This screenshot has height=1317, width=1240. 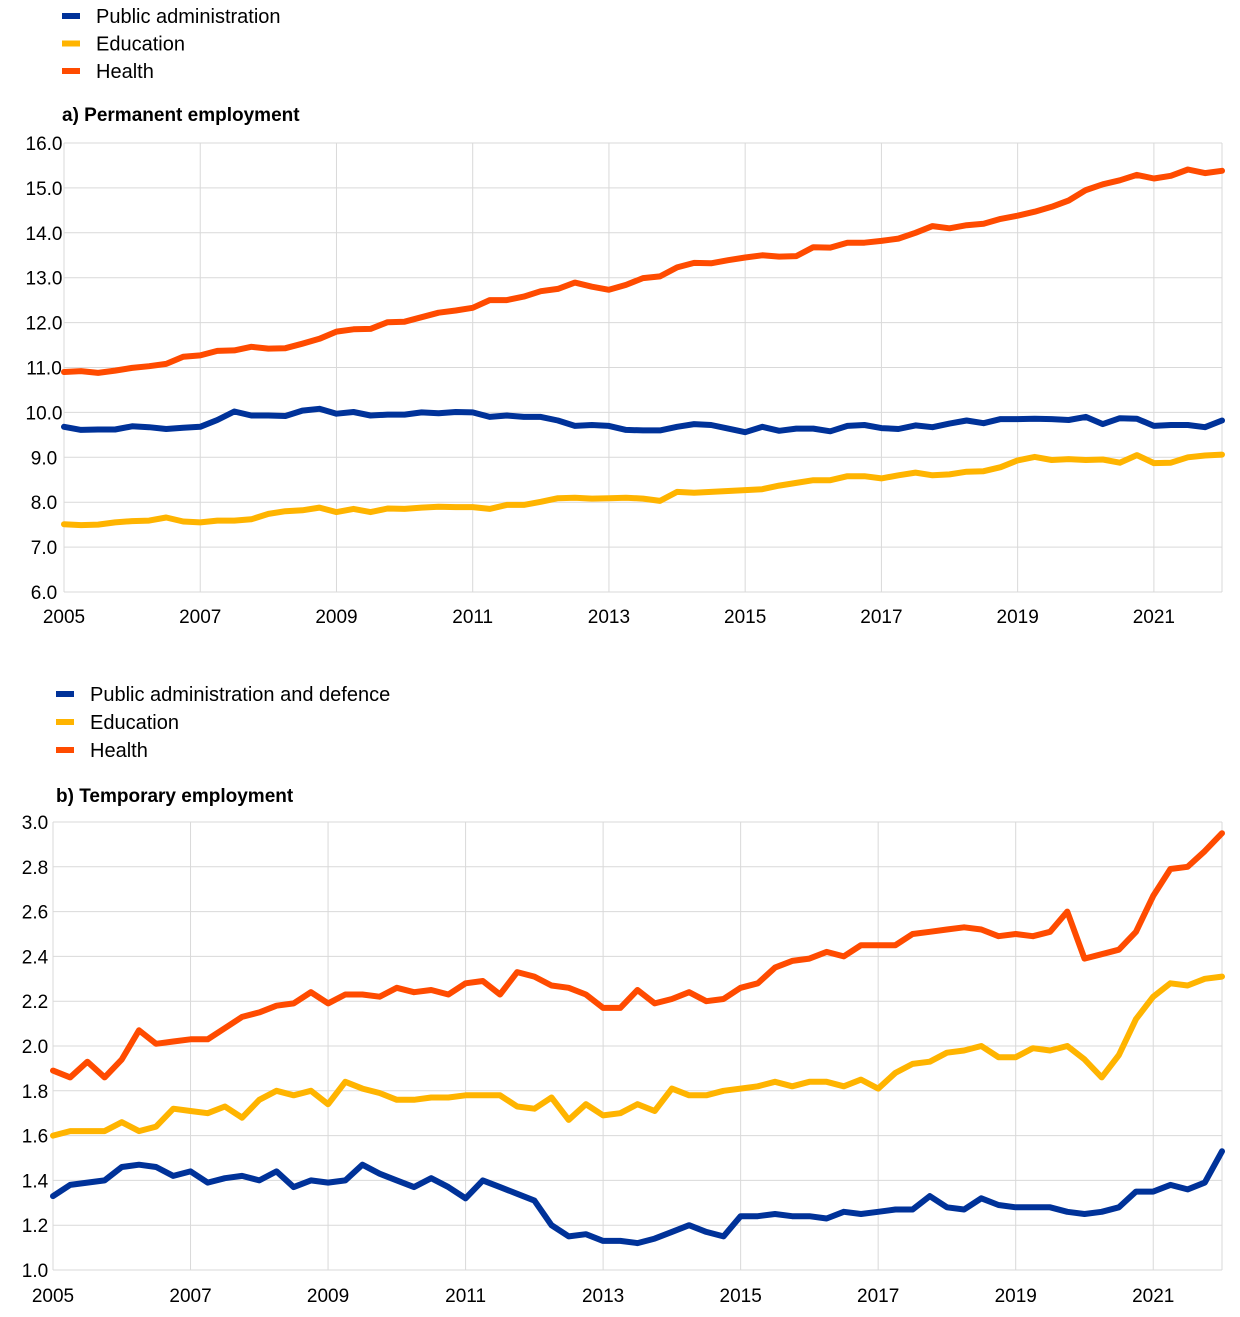 What do you see at coordinates (44, 324) in the screenshot?
I see `y-tick-label: 12.0` at bounding box center [44, 324].